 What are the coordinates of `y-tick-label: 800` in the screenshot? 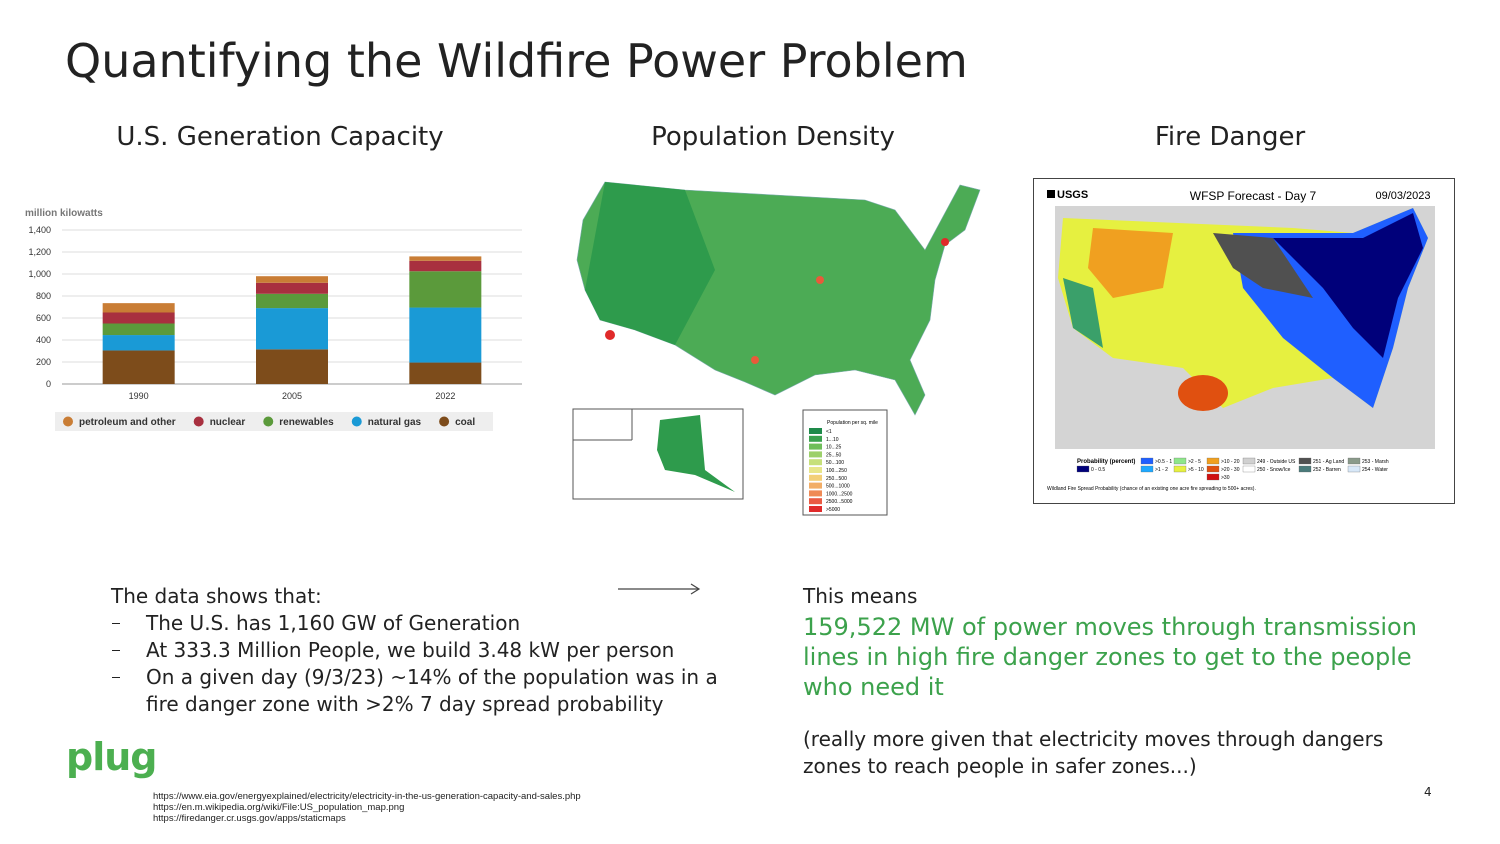 It's located at (43, 296).